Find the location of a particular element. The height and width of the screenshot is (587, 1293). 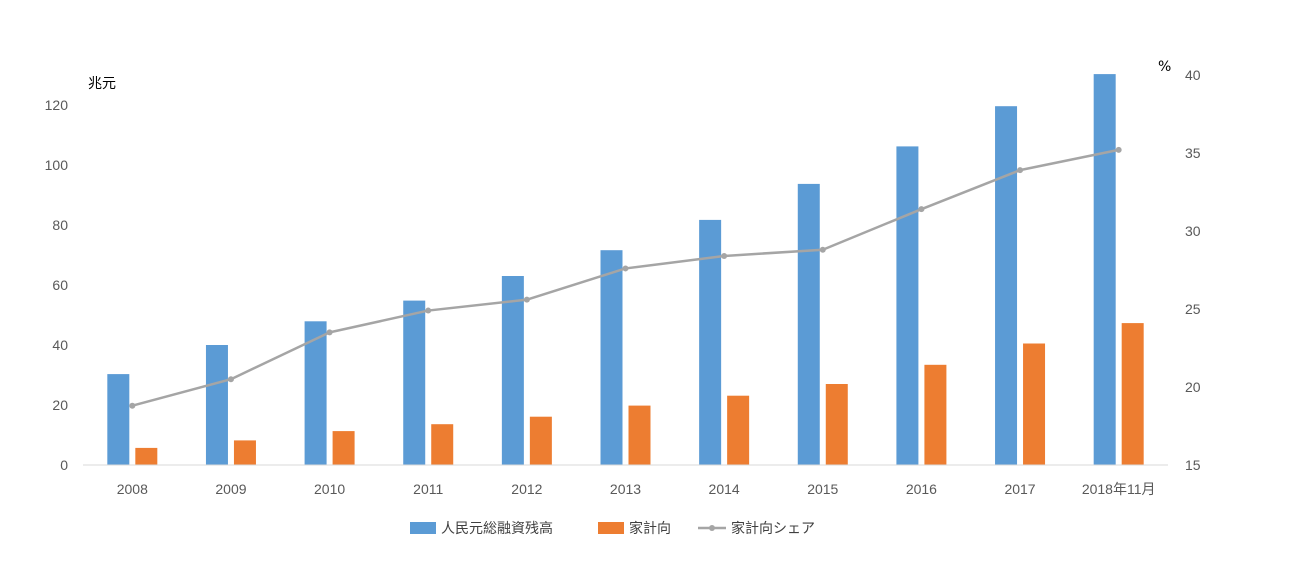

right-axis-ticks: 15 20 25 30 35 40 is located at coordinates (1193, 270).